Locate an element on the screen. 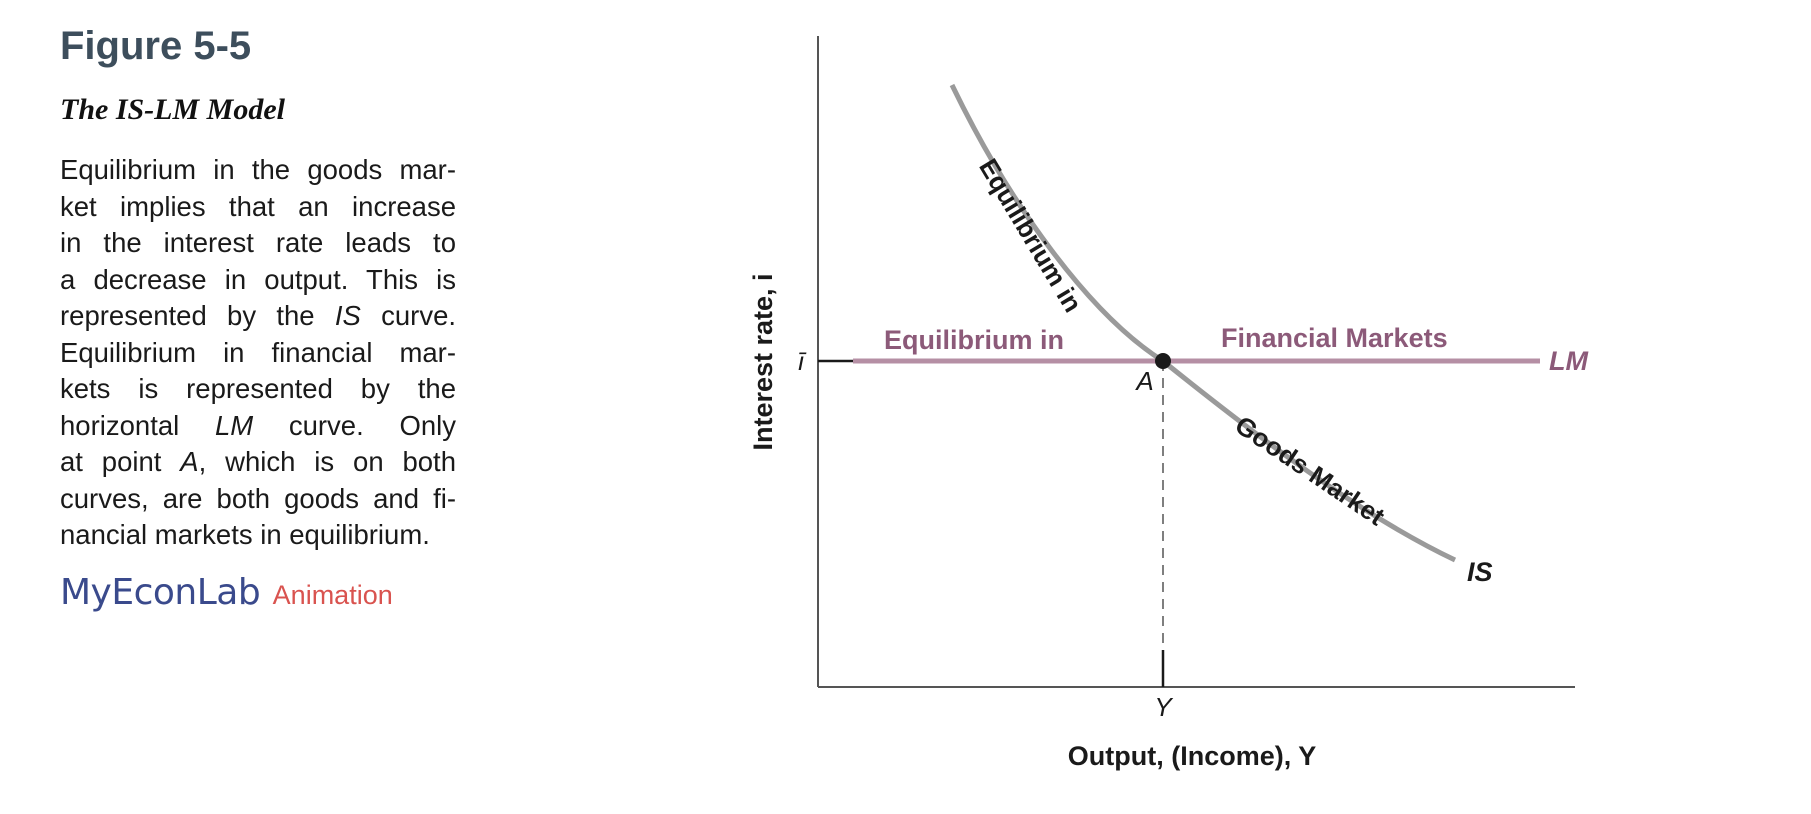 This screenshot has height=814, width=1811. caption-line: at point A, which is on both is located at coordinates (258, 461).